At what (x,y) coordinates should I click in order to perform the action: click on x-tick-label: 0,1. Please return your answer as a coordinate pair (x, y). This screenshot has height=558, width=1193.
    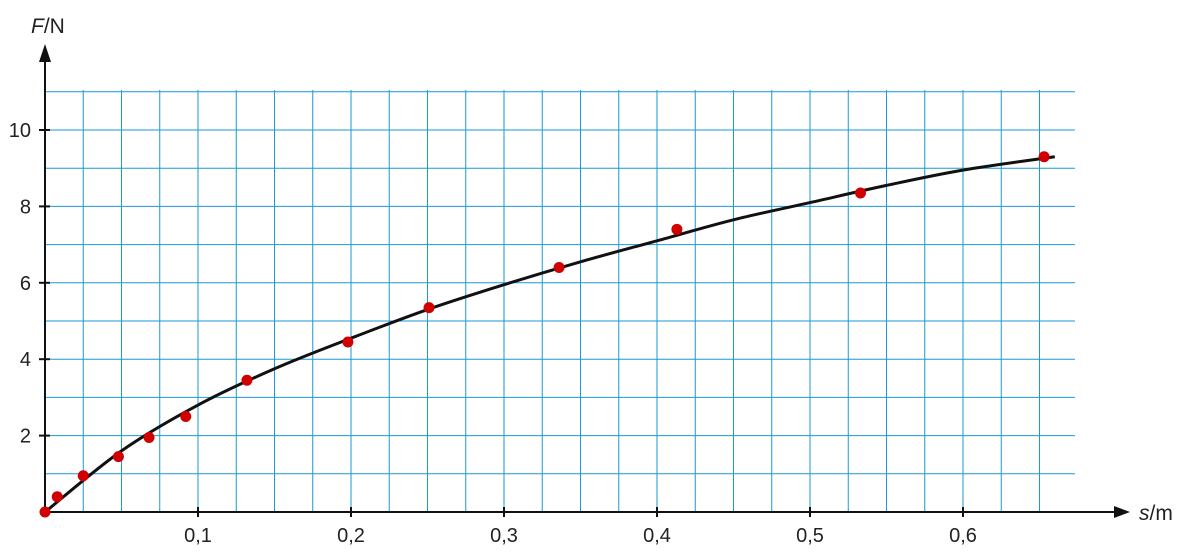
    Looking at the image, I should click on (198, 536).